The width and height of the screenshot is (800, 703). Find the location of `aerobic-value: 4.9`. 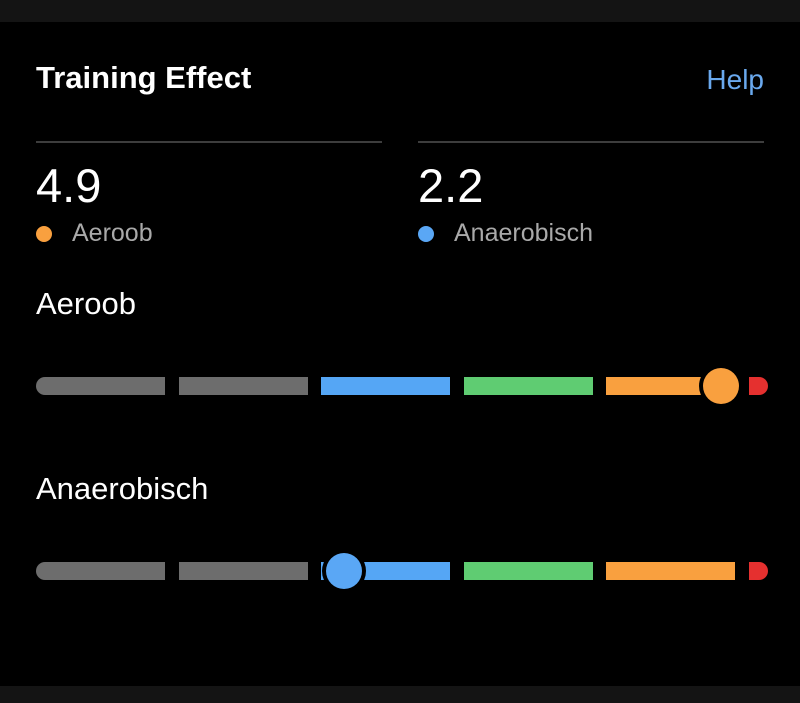

aerobic-value: 4.9 is located at coordinates (69, 185).